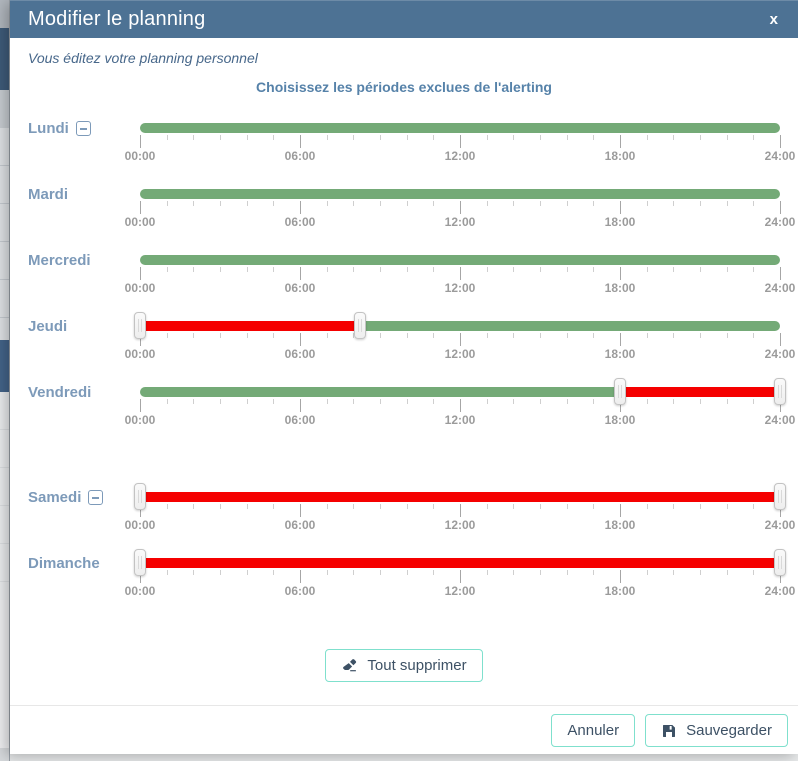 Image resolution: width=798 pixels, height=761 pixels. What do you see at coordinates (773, 19) in the screenshot?
I see `close-icon: x` at bounding box center [773, 19].